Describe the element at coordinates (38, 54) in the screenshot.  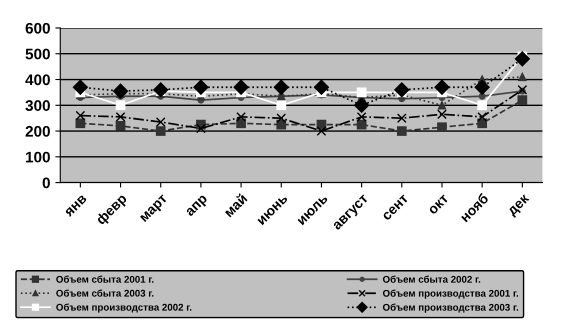
I see `y-tick-label: 500` at that location.